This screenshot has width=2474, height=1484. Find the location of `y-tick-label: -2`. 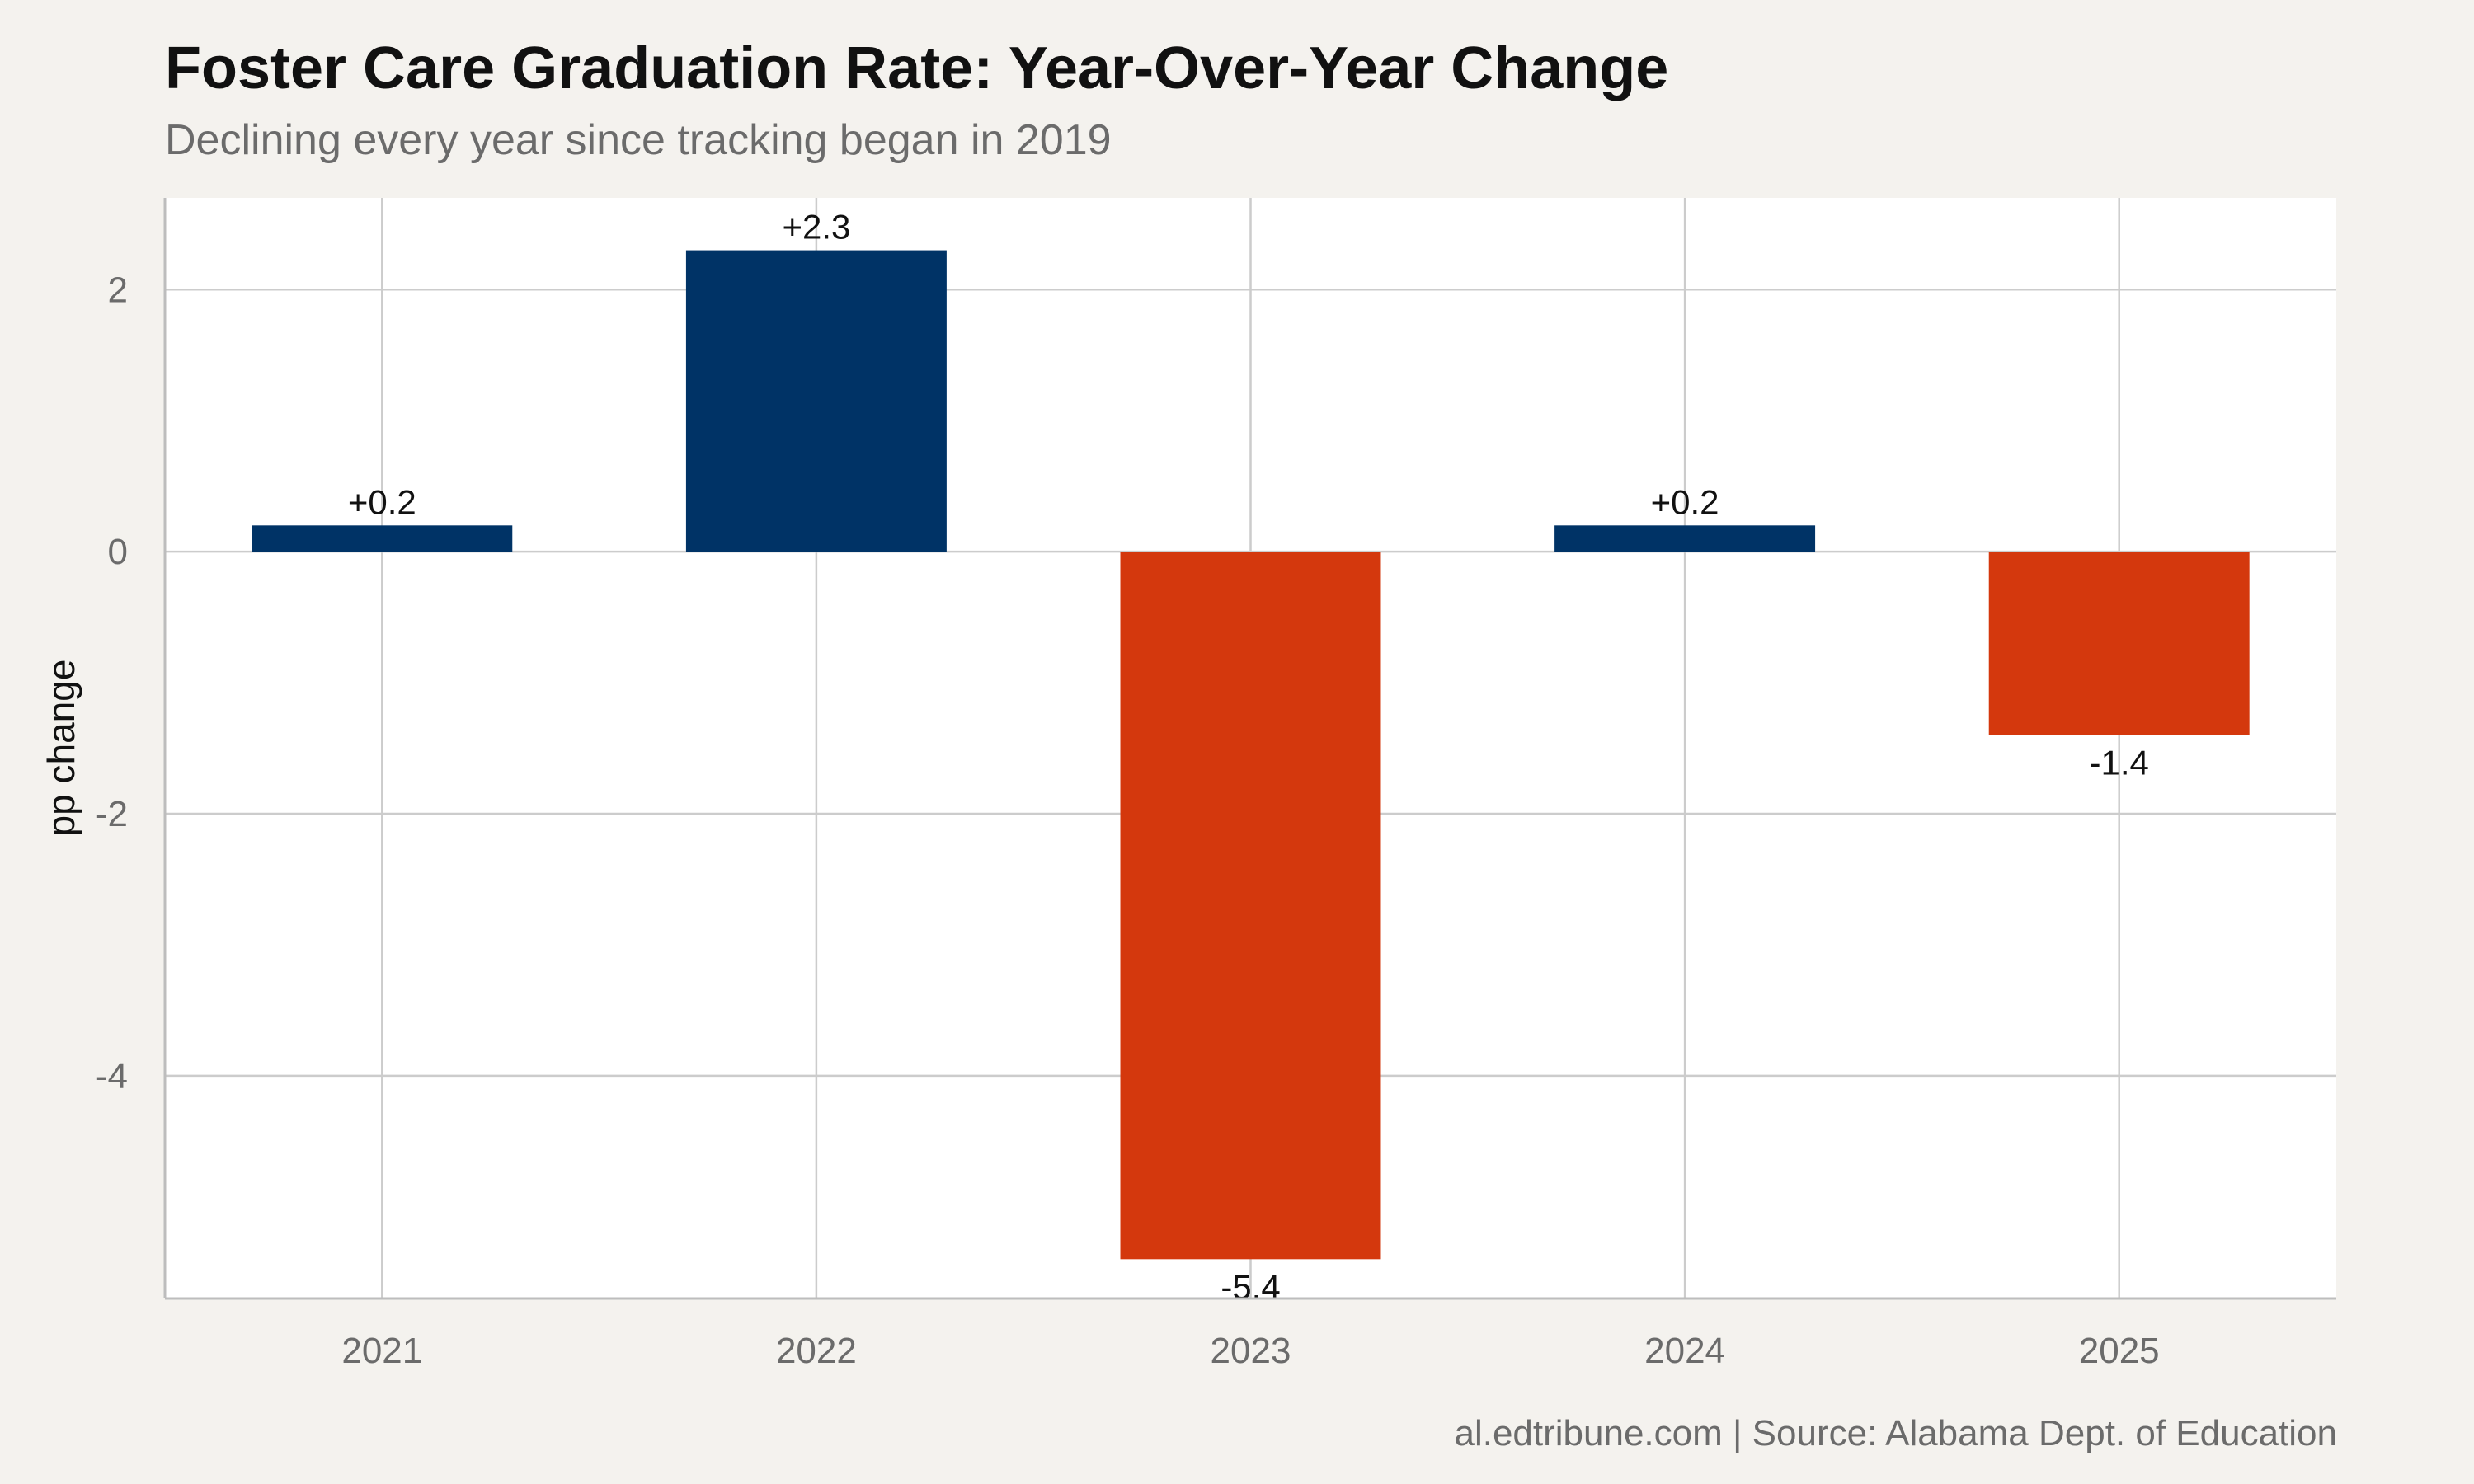

y-tick-label: -2 is located at coordinates (112, 814).